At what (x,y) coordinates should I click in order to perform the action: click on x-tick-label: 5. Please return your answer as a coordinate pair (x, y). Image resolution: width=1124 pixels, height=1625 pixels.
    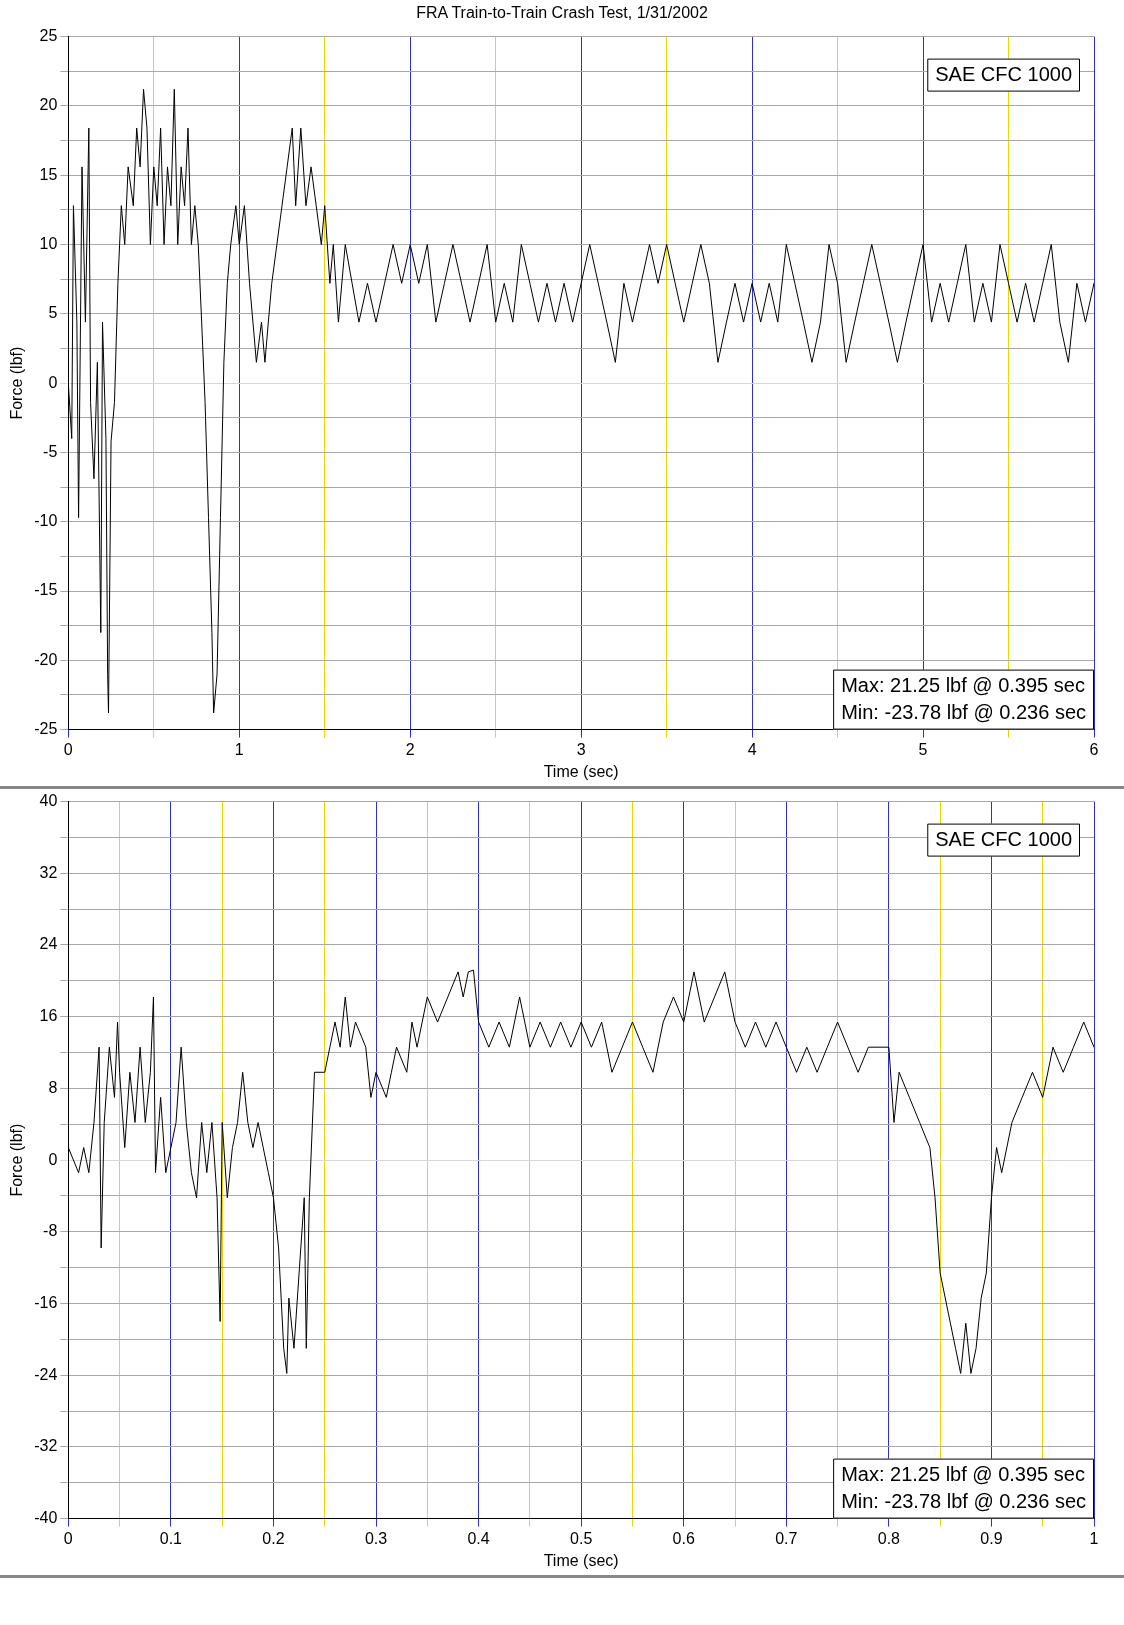
    Looking at the image, I should click on (923, 749).